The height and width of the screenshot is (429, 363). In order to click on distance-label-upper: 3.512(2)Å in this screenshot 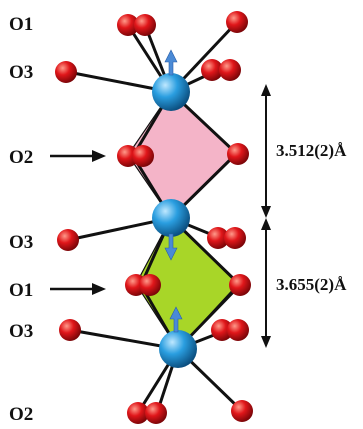, I will do `click(311, 150)`.